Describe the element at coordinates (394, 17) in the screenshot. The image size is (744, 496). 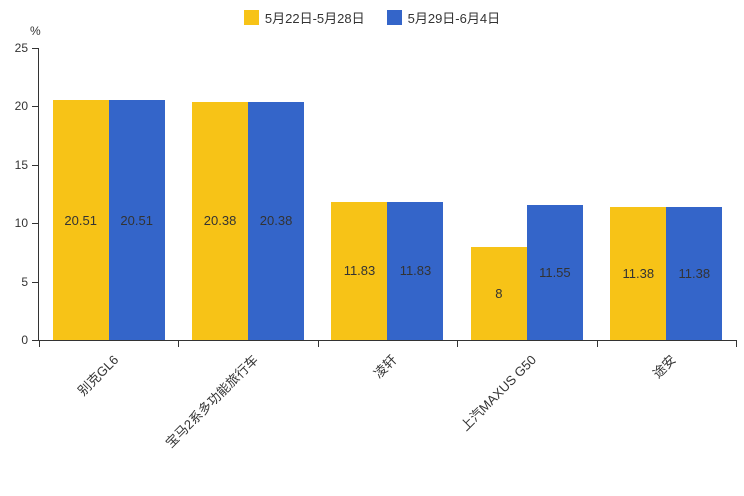
I see `legend-swatch-blue` at that location.